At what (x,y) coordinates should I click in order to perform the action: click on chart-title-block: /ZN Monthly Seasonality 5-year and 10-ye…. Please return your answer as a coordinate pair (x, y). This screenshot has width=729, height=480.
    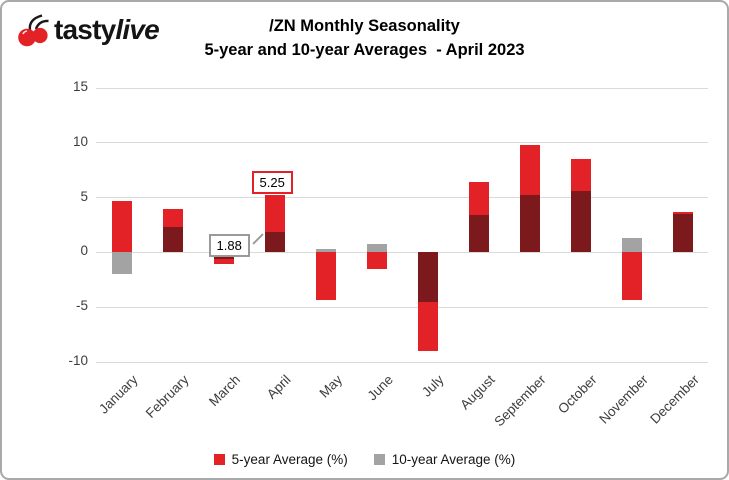
    Looking at the image, I should click on (364, 38).